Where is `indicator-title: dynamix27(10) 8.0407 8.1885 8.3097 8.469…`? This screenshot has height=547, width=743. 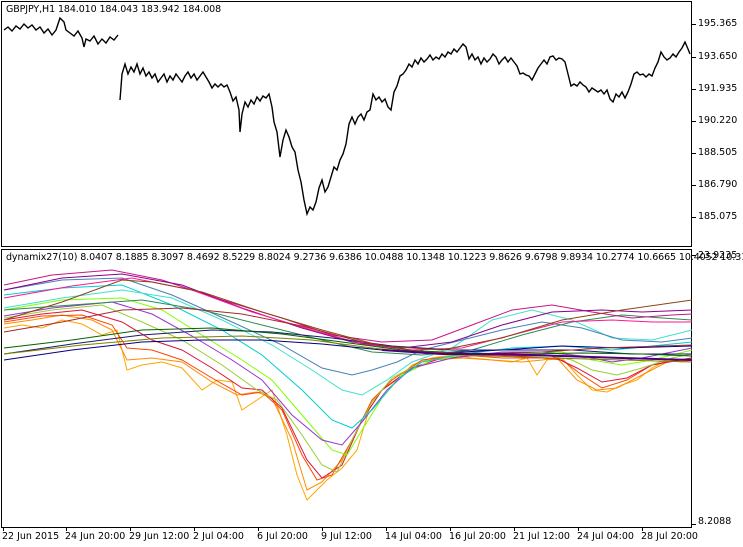
indicator-title: dynamix27(10) 8.0407 8.1885 8.3097 8.469… is located at coordinates (374, 257).